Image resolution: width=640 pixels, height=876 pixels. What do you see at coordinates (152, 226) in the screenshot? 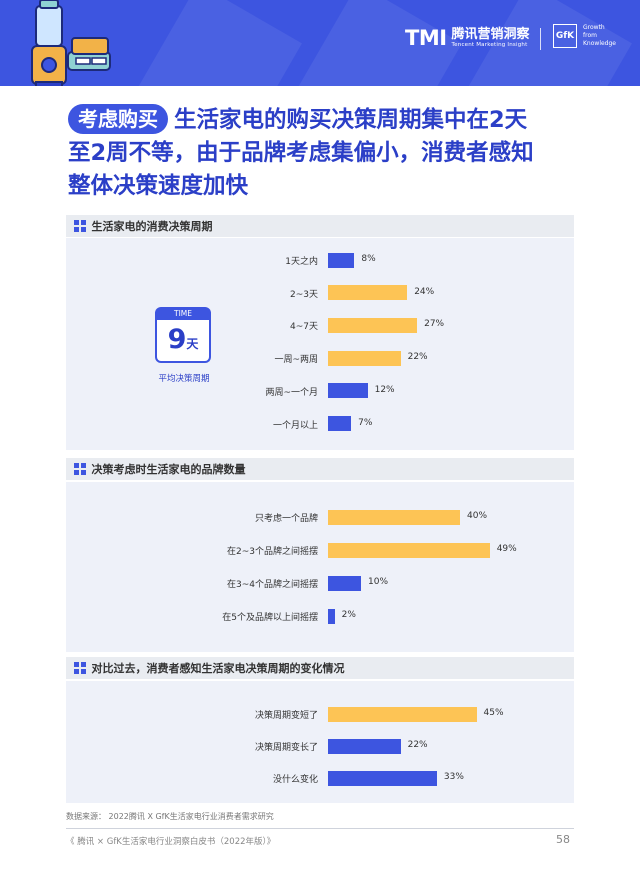
I see `section-title: 生活家电的消费决策周期` at bounding box center [152, 226].